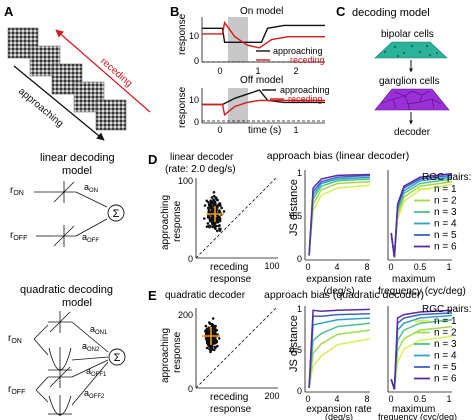  What do you see at coordinates (91, 227) in the screenshot?
I see `linear-off-to-sum` at bounding box center [91, 227].